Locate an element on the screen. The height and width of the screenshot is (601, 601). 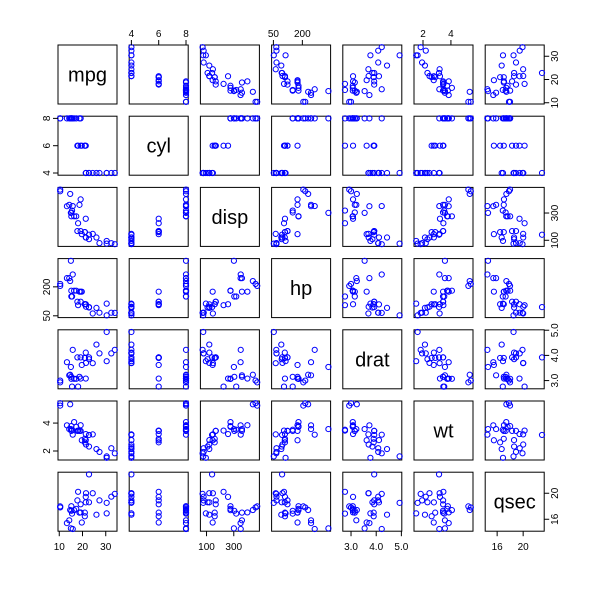
panel-cyl-cyl is located at coordinates (158, 145).